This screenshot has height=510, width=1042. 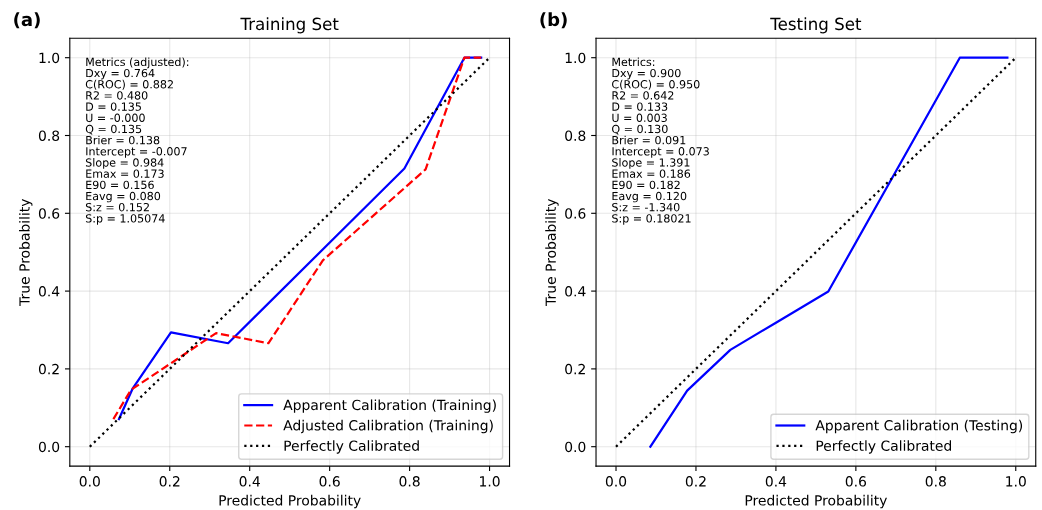 What do you see at coordinates (389, 406) in the screenshot?
I see `legend-label: Apparent Calibration (Training)` at bounding box center [389, 406].